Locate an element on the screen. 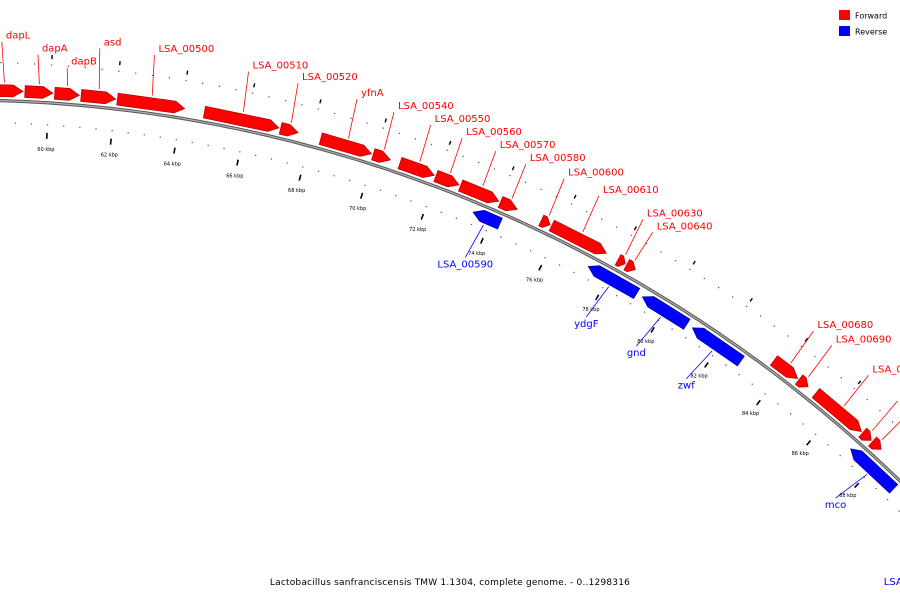 This screenshot has width=900, height=600. gene-label: dapB is located at coordinates (84, 62).